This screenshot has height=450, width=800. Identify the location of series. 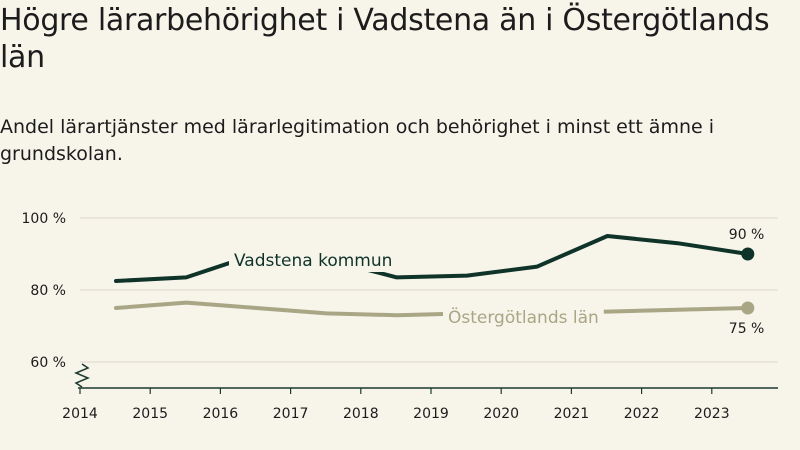
(434, 276).